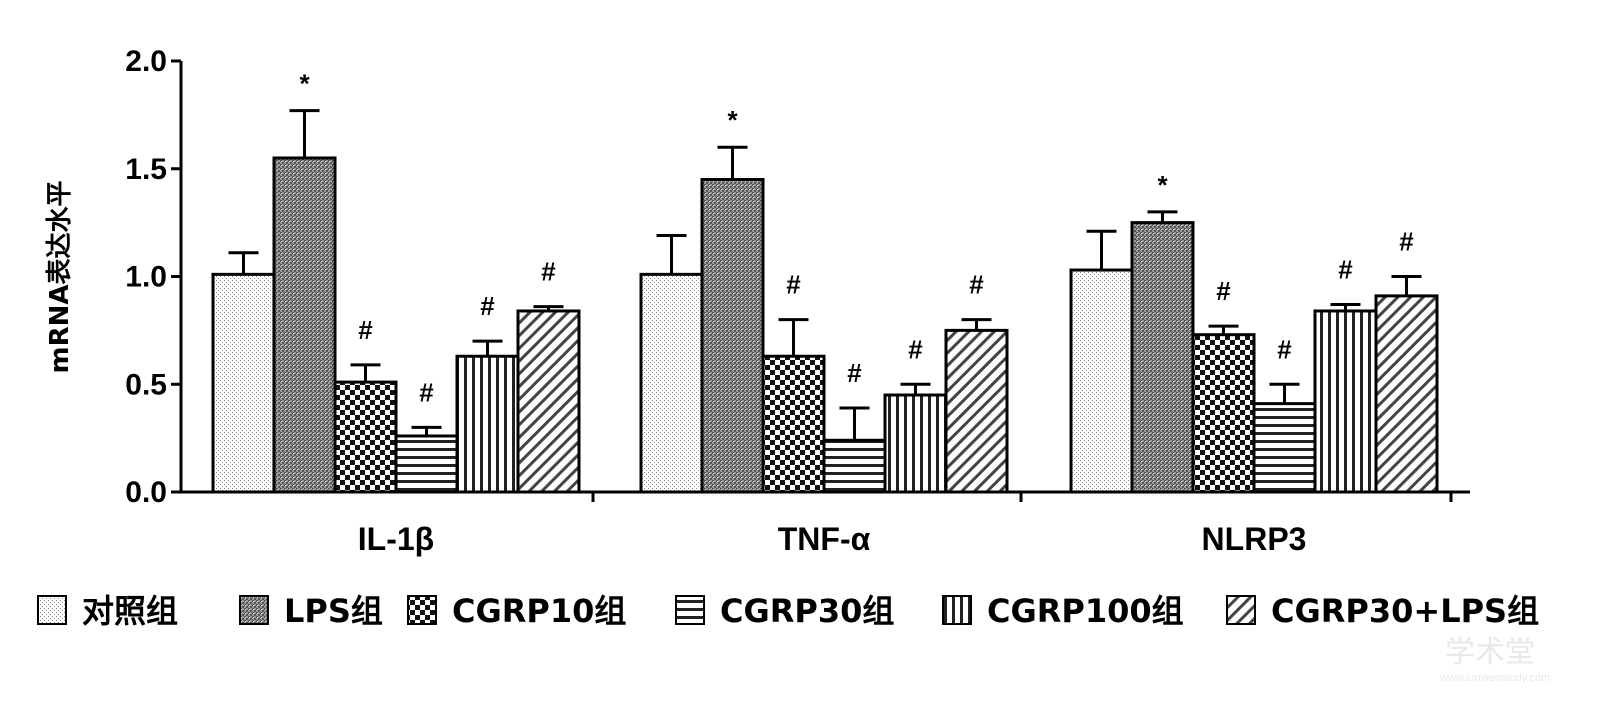 The height and width of the screenshot is (706, 1609). What do you see at coordinates (824, 539) in the screenshot?
I see `category-label: TNF-α` at bounding box center [824, 539].